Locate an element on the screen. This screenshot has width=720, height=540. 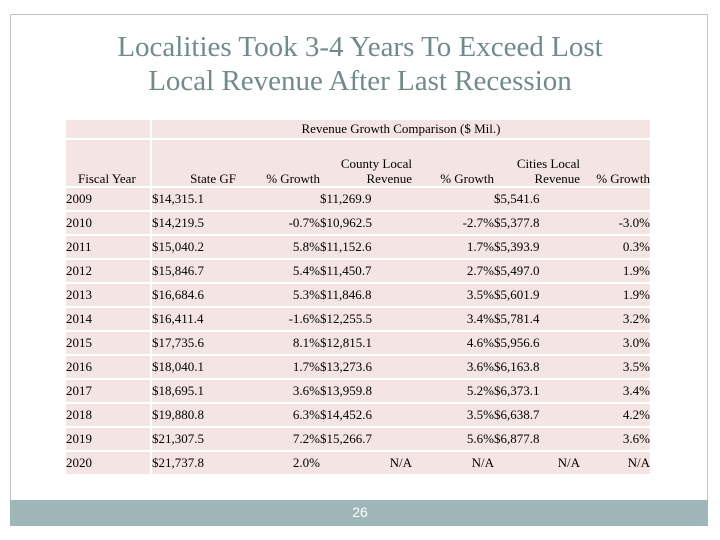
cell-state-gf: $18,040.1 is located at coordinates (193, 367).